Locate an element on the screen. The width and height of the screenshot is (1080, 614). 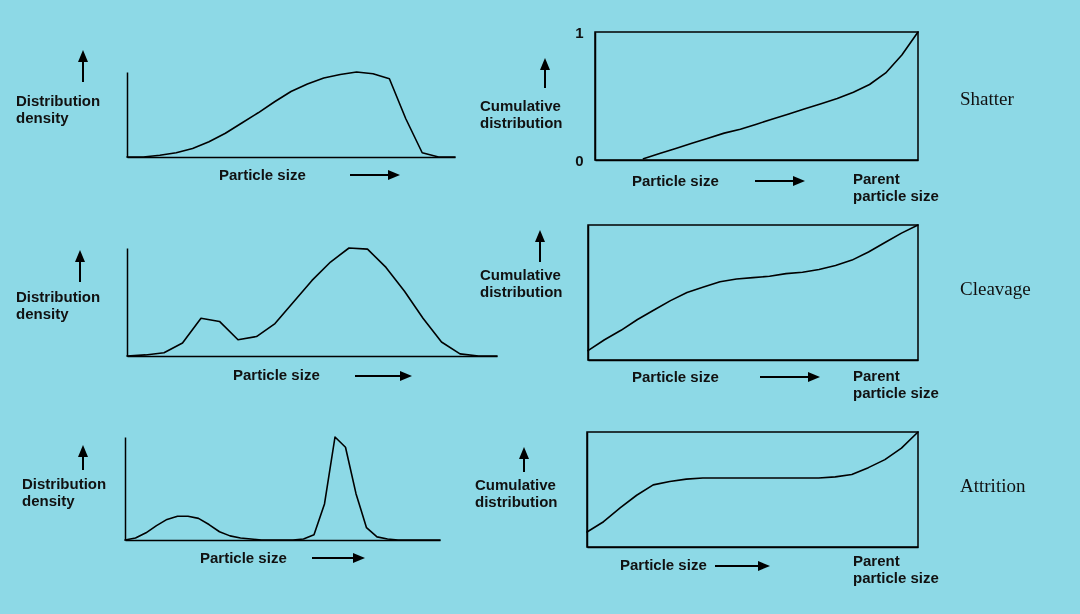
y-tick-label: 0 is located at coordinates (579, 160).